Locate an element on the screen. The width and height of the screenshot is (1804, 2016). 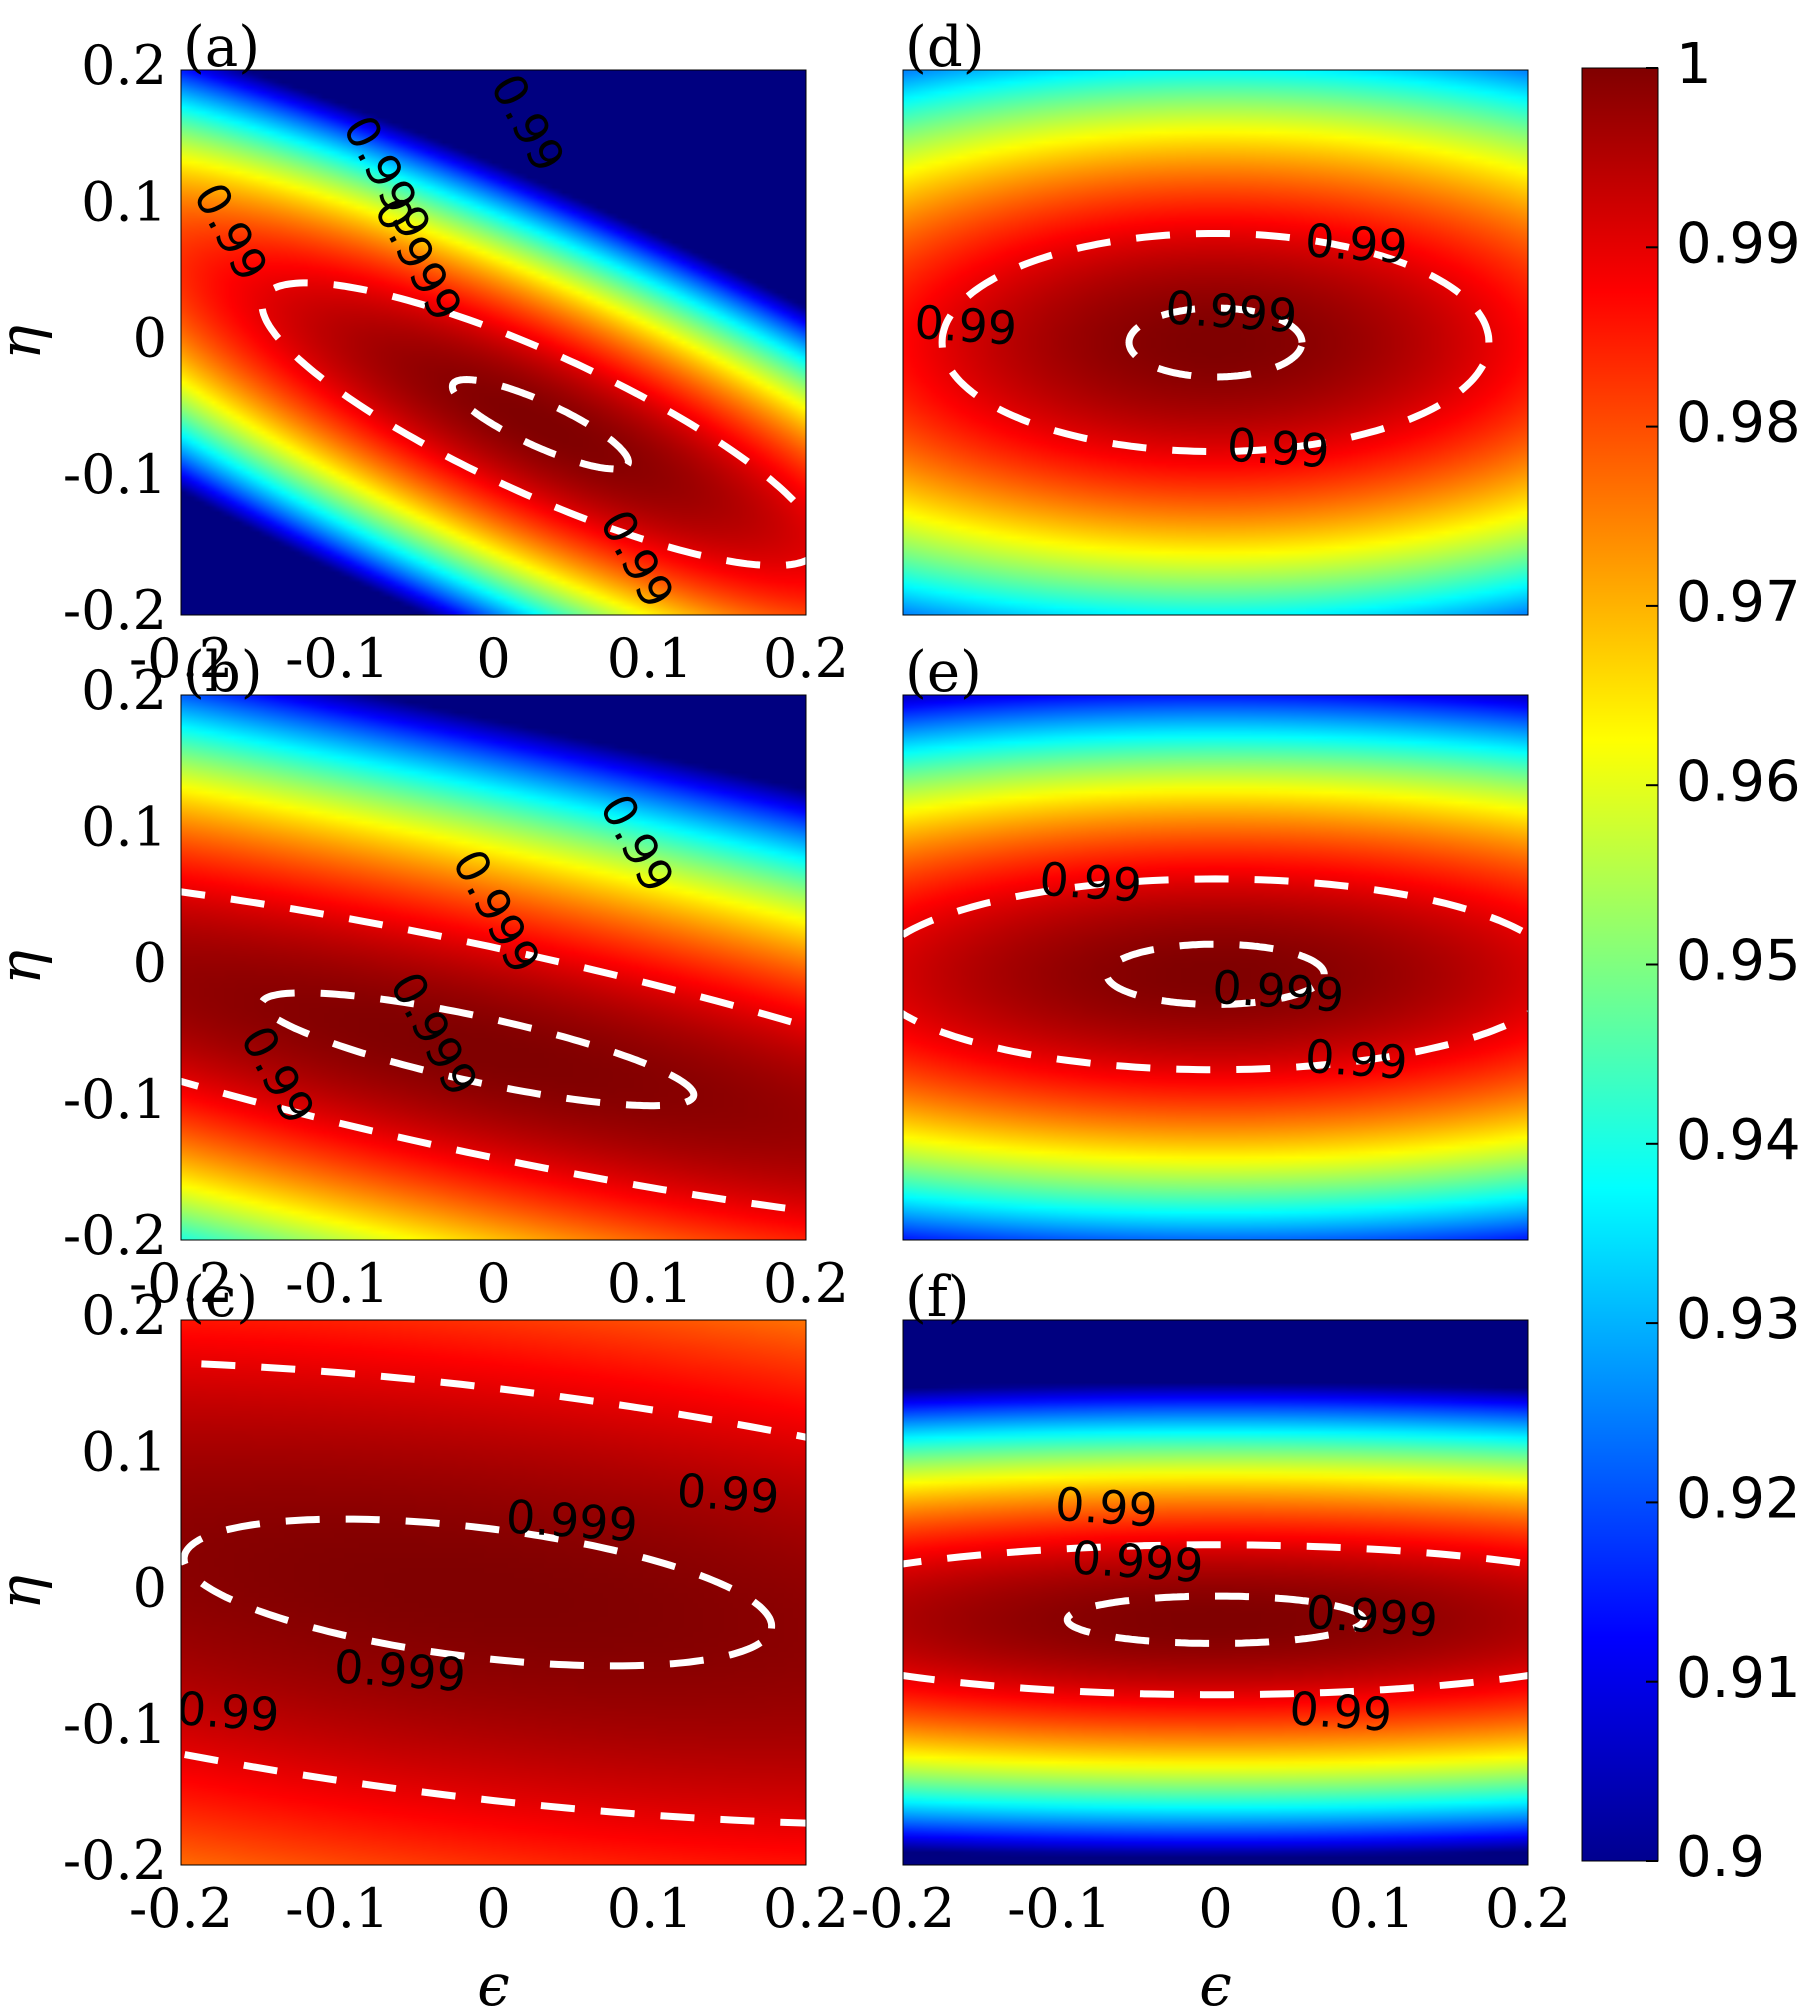
colorbar-tick-label: 0.92 is located at coordinates (1738, 1499).